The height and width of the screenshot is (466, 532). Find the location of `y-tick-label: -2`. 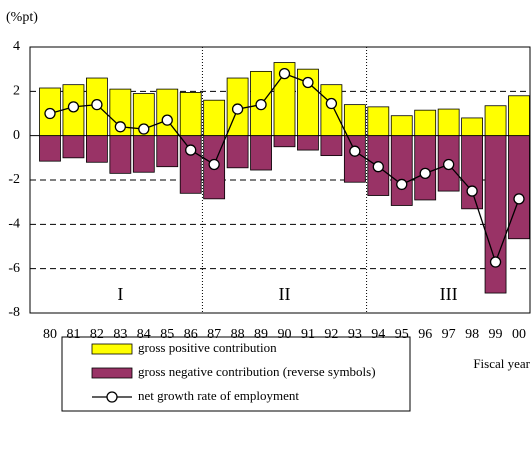

y-tick-label: -2 is located at coordinates (14, 179).